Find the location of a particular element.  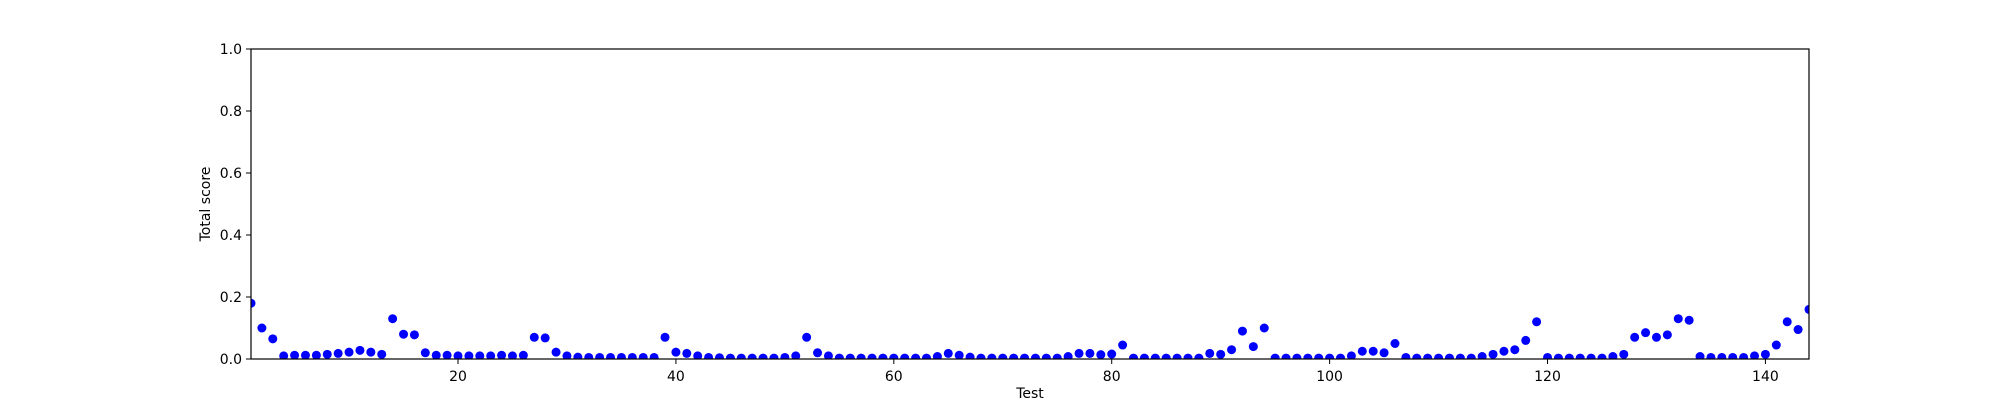

y-tick-label: 0.2 is located at coordinates (231, 298).